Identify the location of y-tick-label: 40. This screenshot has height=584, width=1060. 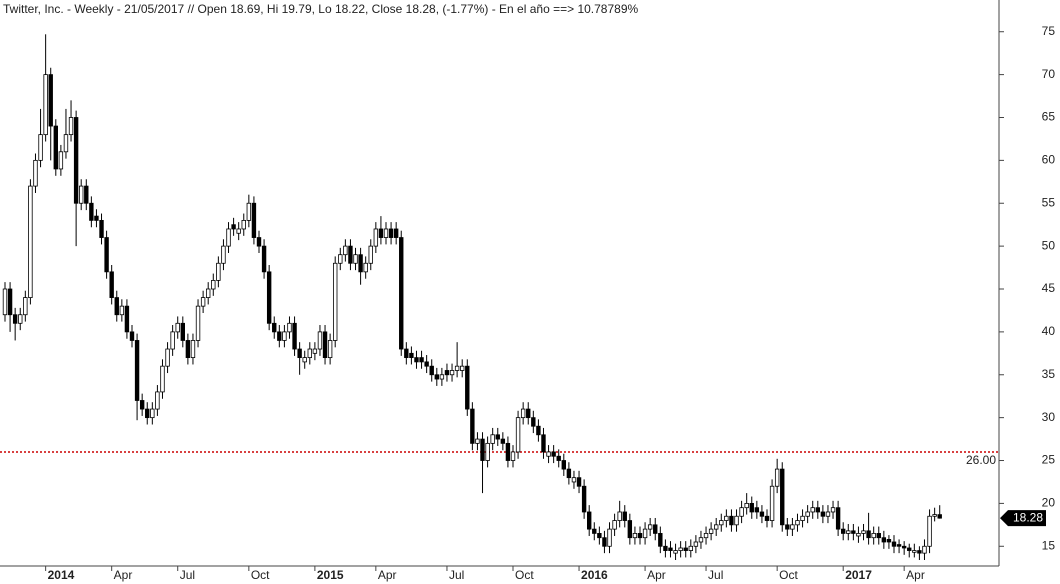
(1049, 331).